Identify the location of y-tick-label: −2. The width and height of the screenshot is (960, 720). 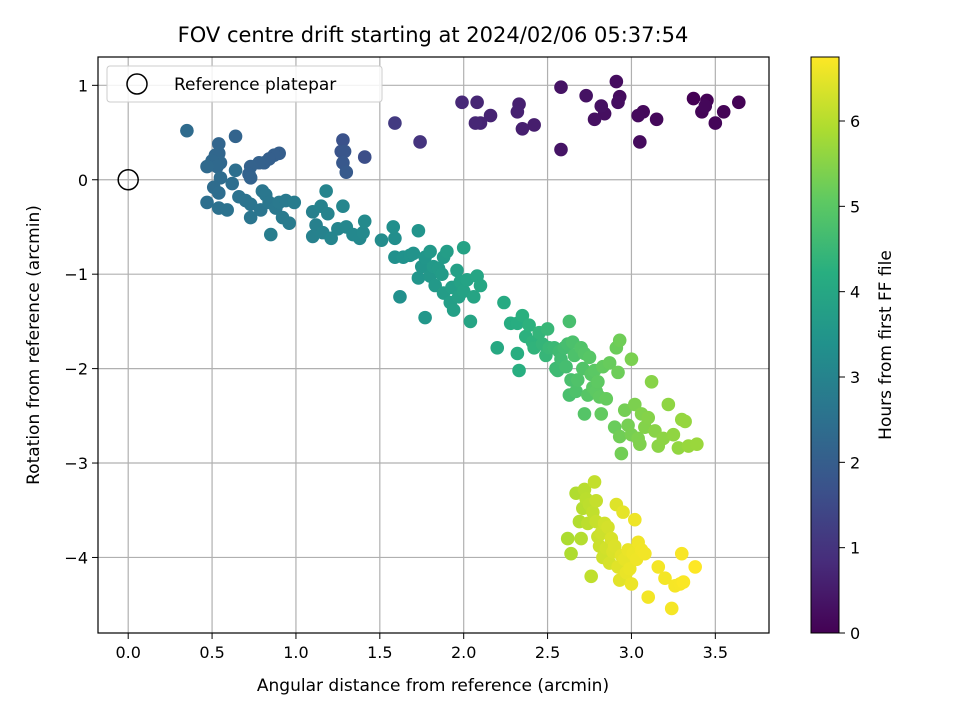
(76, 369).